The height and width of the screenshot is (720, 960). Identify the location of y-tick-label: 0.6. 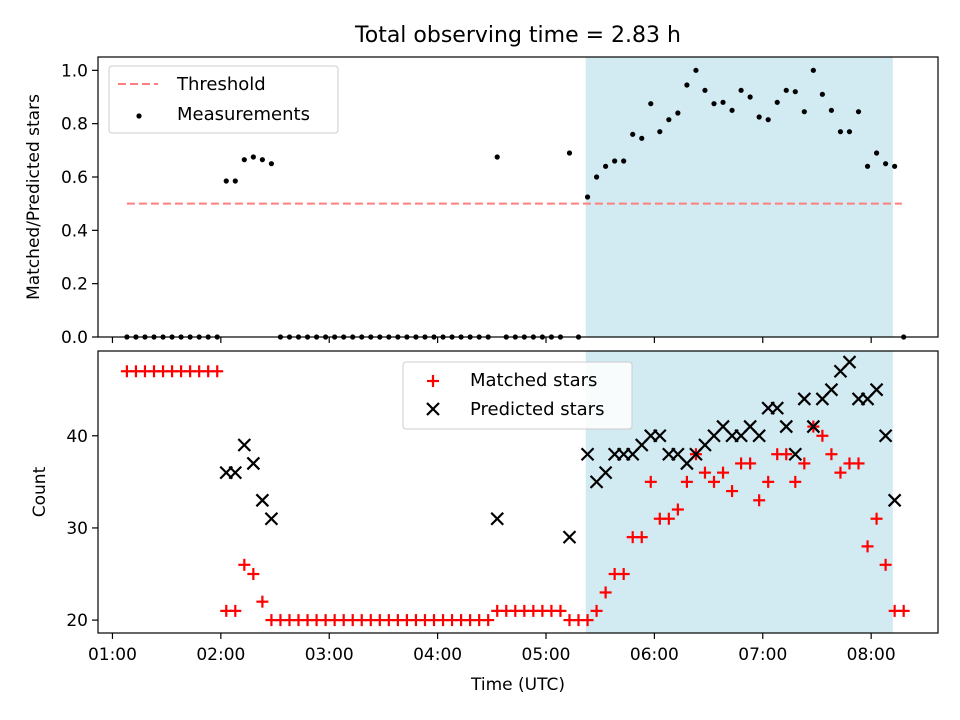
(74, 178).